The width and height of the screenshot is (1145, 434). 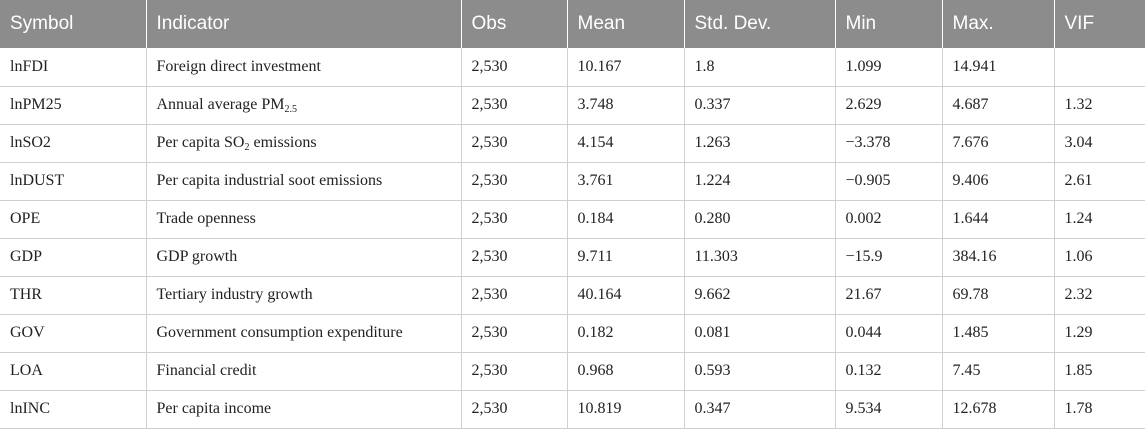 I want to click on cell-vif: 2.61, so click(x=1099, y=181).